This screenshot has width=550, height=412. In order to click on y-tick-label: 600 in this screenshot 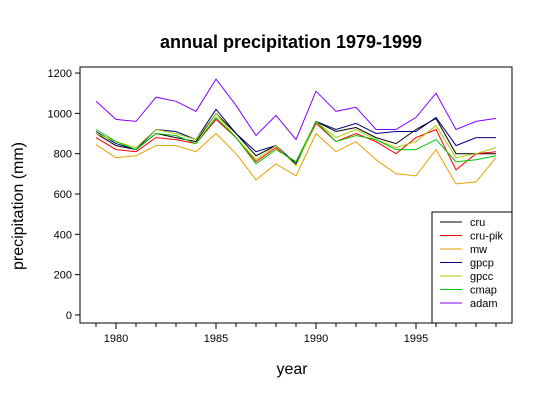, I will do `click(63, 195)`.